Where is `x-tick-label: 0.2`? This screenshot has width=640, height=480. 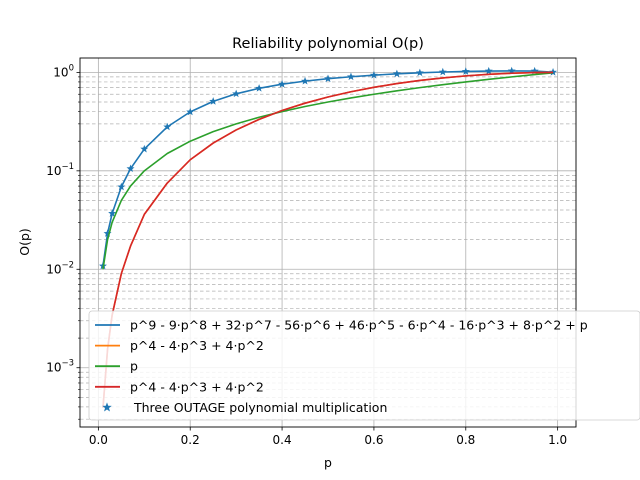 x-tick-label: 0.2 is located at coordinates (190, 440).